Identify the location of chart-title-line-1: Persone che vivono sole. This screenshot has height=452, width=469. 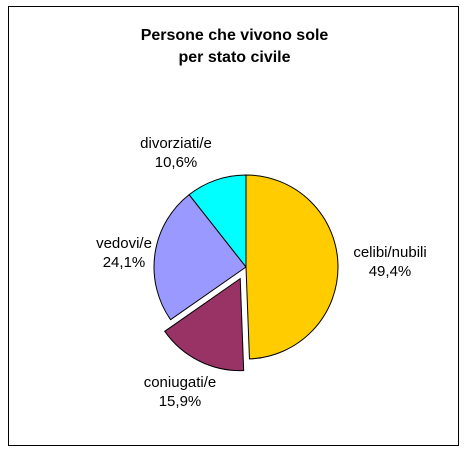
(234, 35).